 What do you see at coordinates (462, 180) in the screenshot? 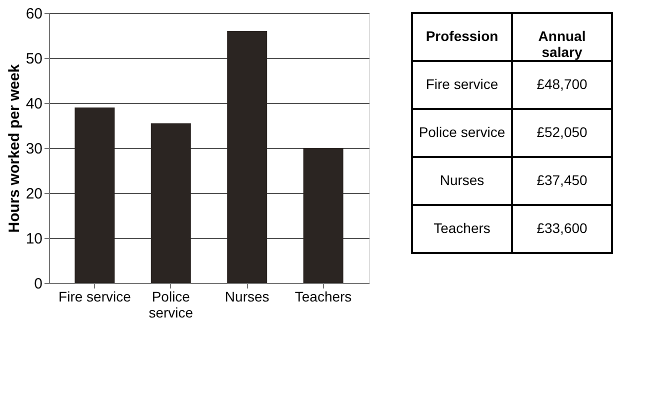
I see `category-label: Nurses` at bounding box center [462, 180].